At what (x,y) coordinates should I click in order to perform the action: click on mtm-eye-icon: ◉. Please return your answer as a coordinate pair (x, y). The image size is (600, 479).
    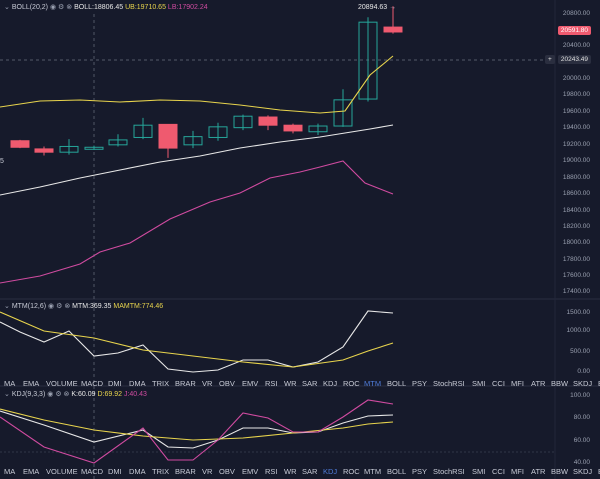
    Looking at the image, I should click on (51, 306).